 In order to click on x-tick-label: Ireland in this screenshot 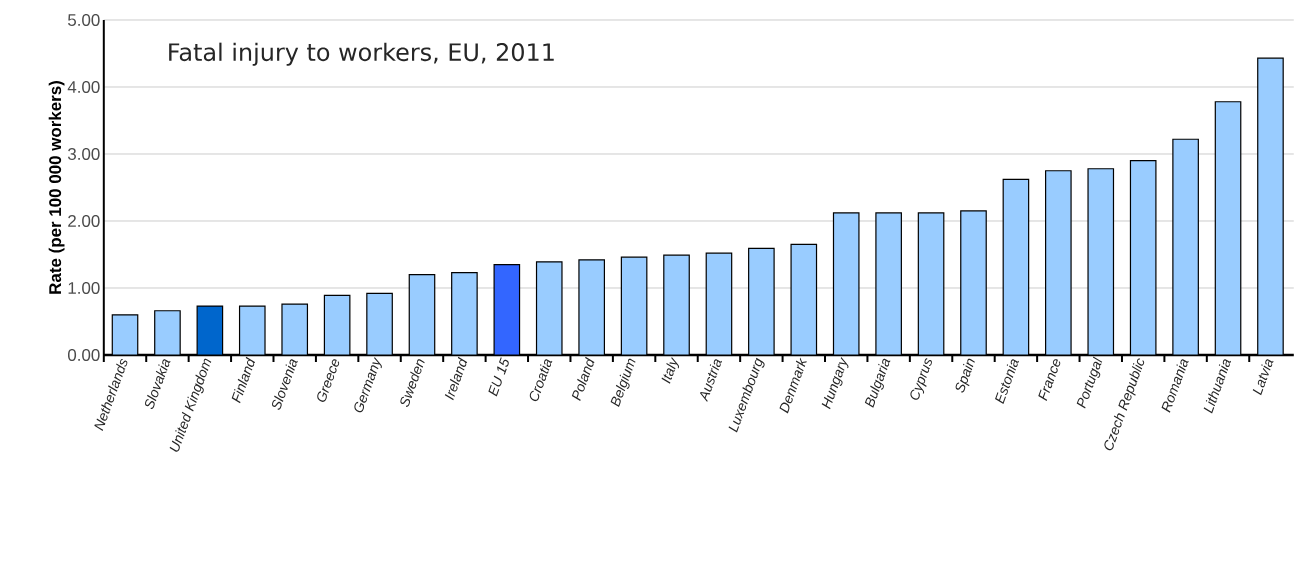, I will do `click(456, 378)`.